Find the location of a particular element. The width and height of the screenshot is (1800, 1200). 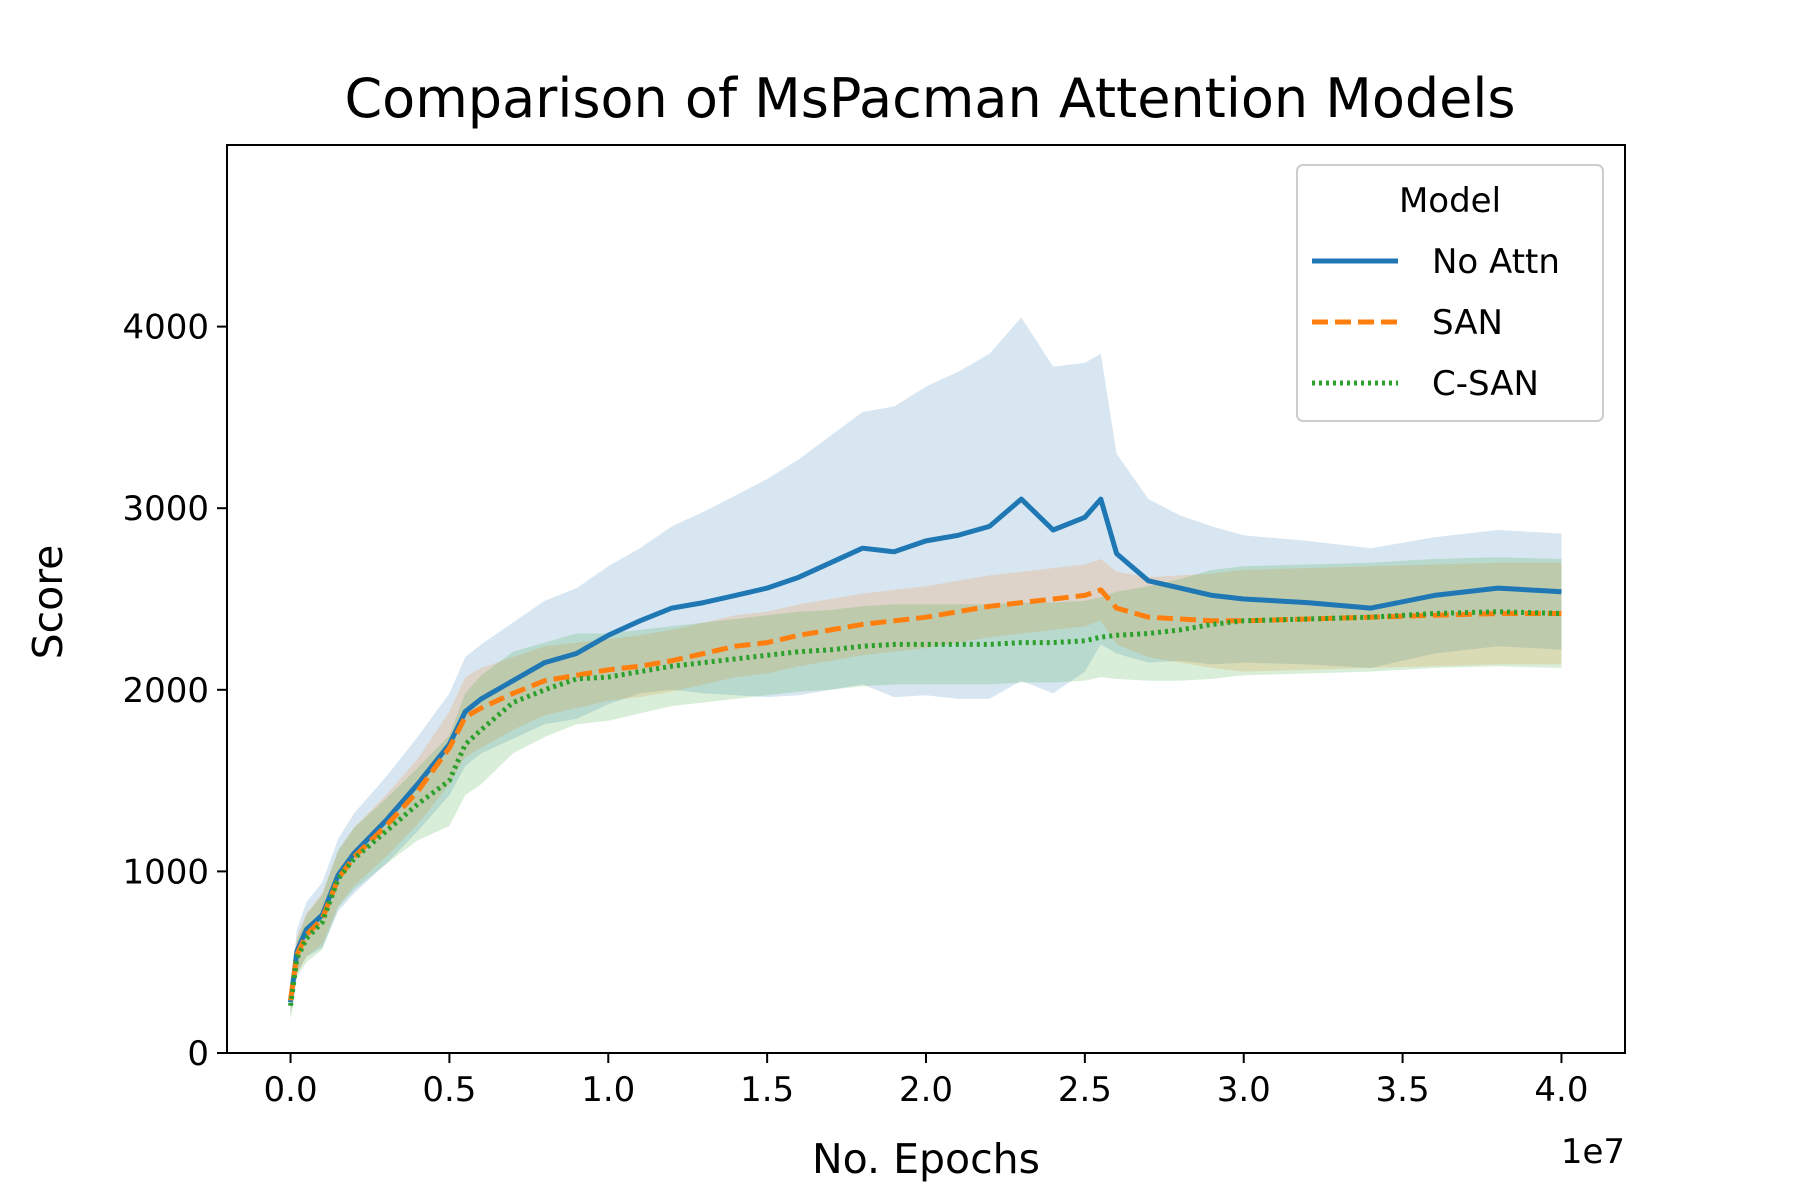

y-tick-label: 3000 is located at coordinates (165, 509).